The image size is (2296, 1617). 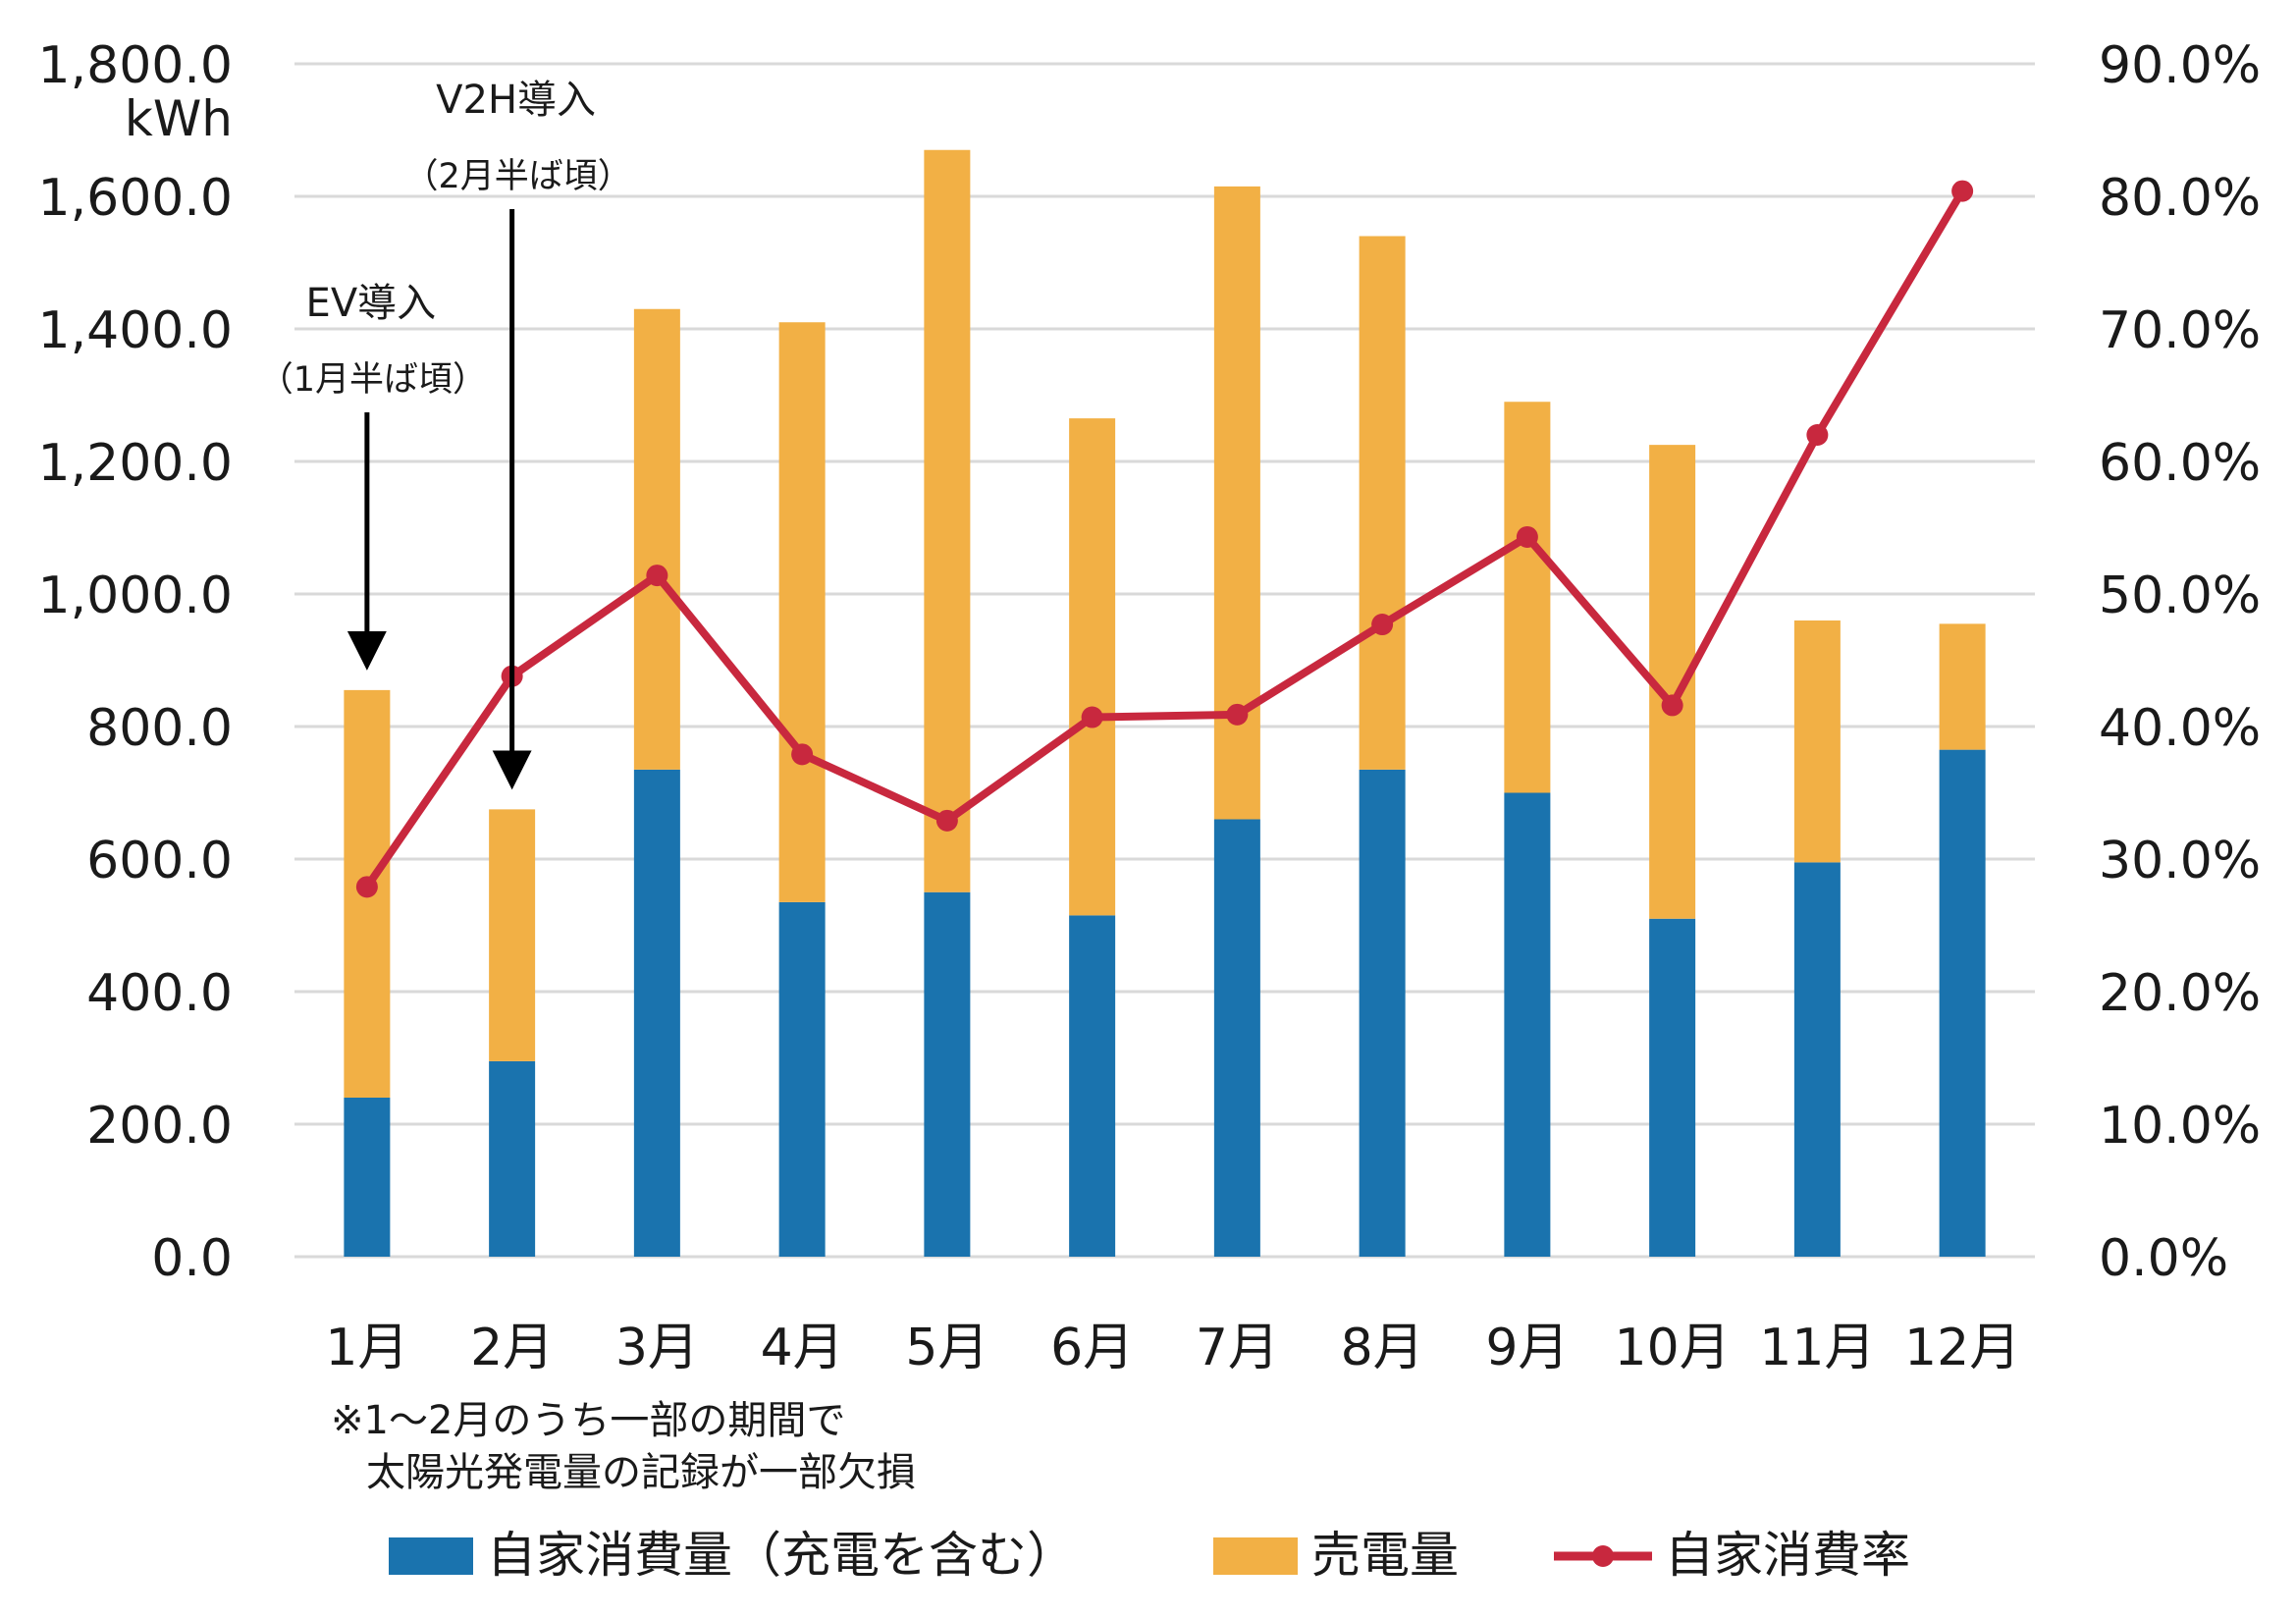 What do you see at coordinates (135, 199) in the screenshot?
I see `left-tick-label: 1,600.0` at bounding box center [135, 199].